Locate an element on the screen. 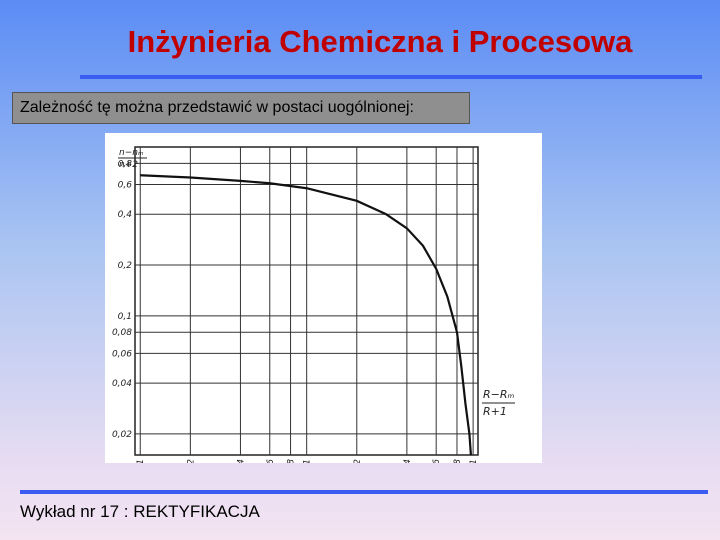 Image resolution: width=720 pixels, height=540 pixels. y-label-denominator: n+2 is located at coordinates (128, 165).